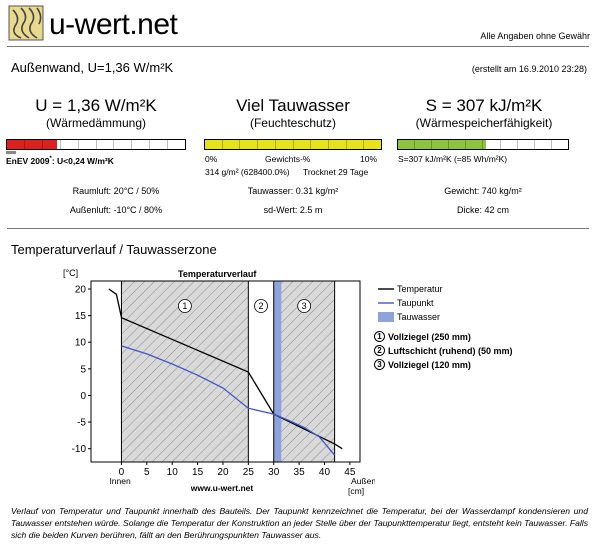 The image size is (596, 559). What do you see at coordinates (198, 472) in the screenshot?
I see `x-tick-label: 15` at bounding box center [198, 472].